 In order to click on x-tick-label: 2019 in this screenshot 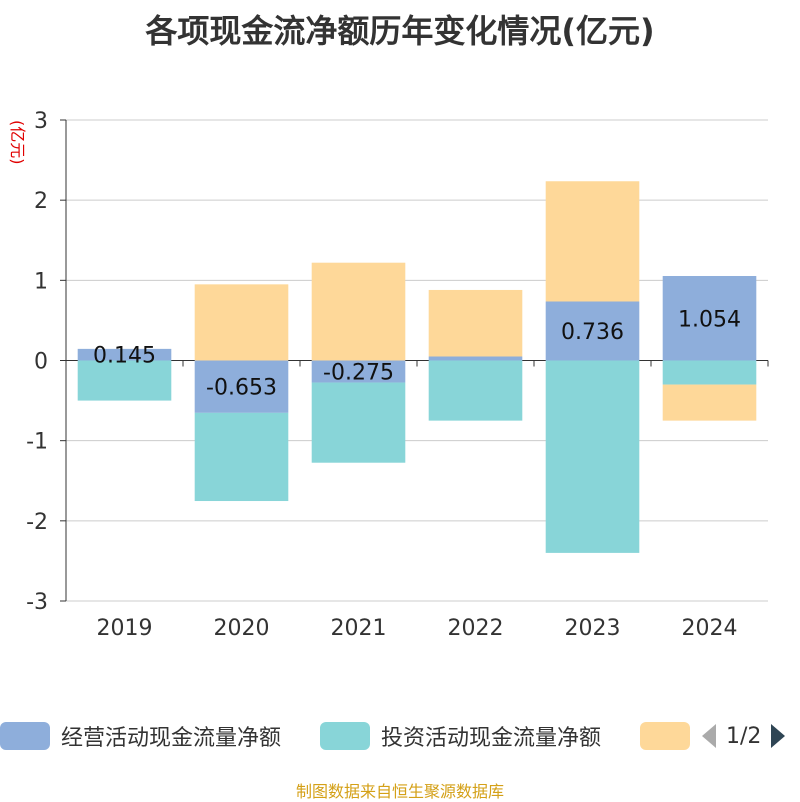, I will do `click(125, 628)`.